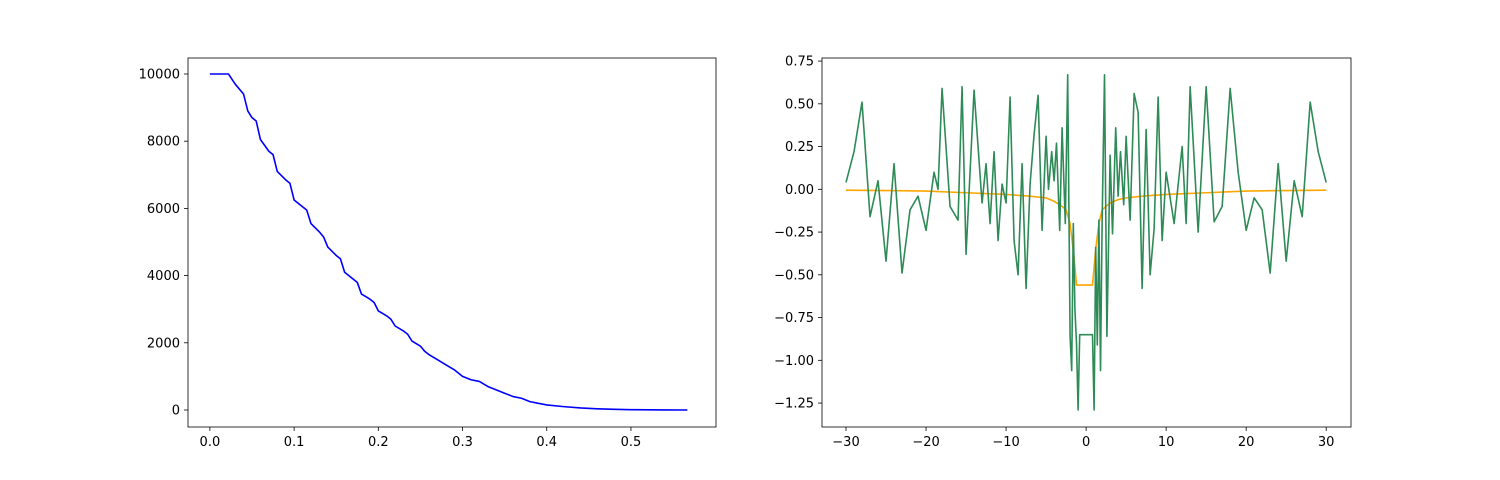  What do you see at coordinates (799, 62) in the screenshot?
I see `y-tick-label: 0.75` at bounding box center [799, 62].